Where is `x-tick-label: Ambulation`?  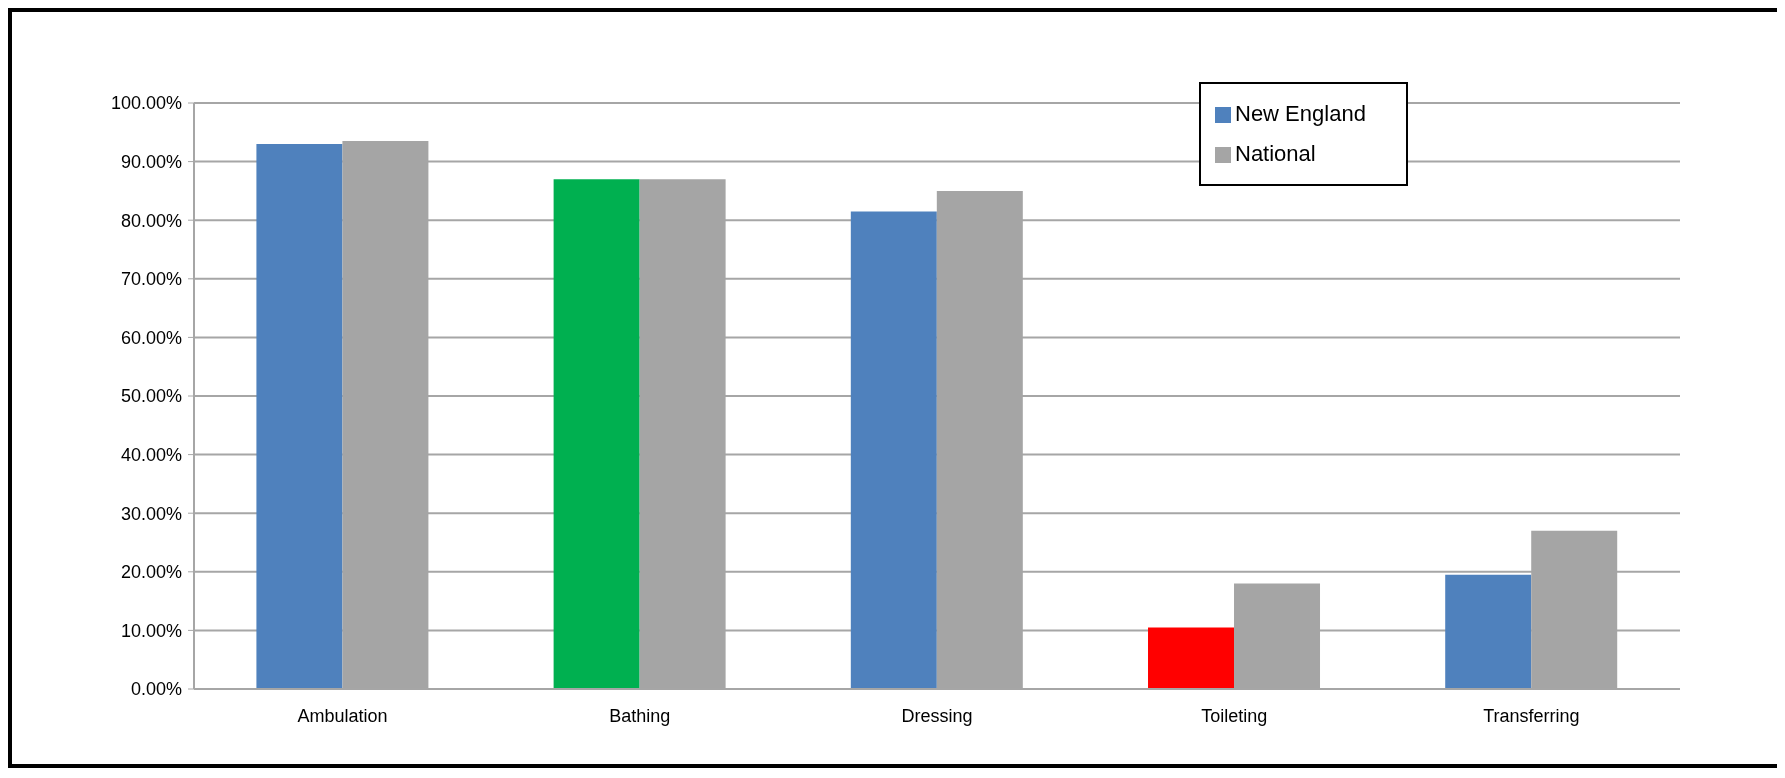
x-tick-label: Ambulation is located at coordinates (342, 715).